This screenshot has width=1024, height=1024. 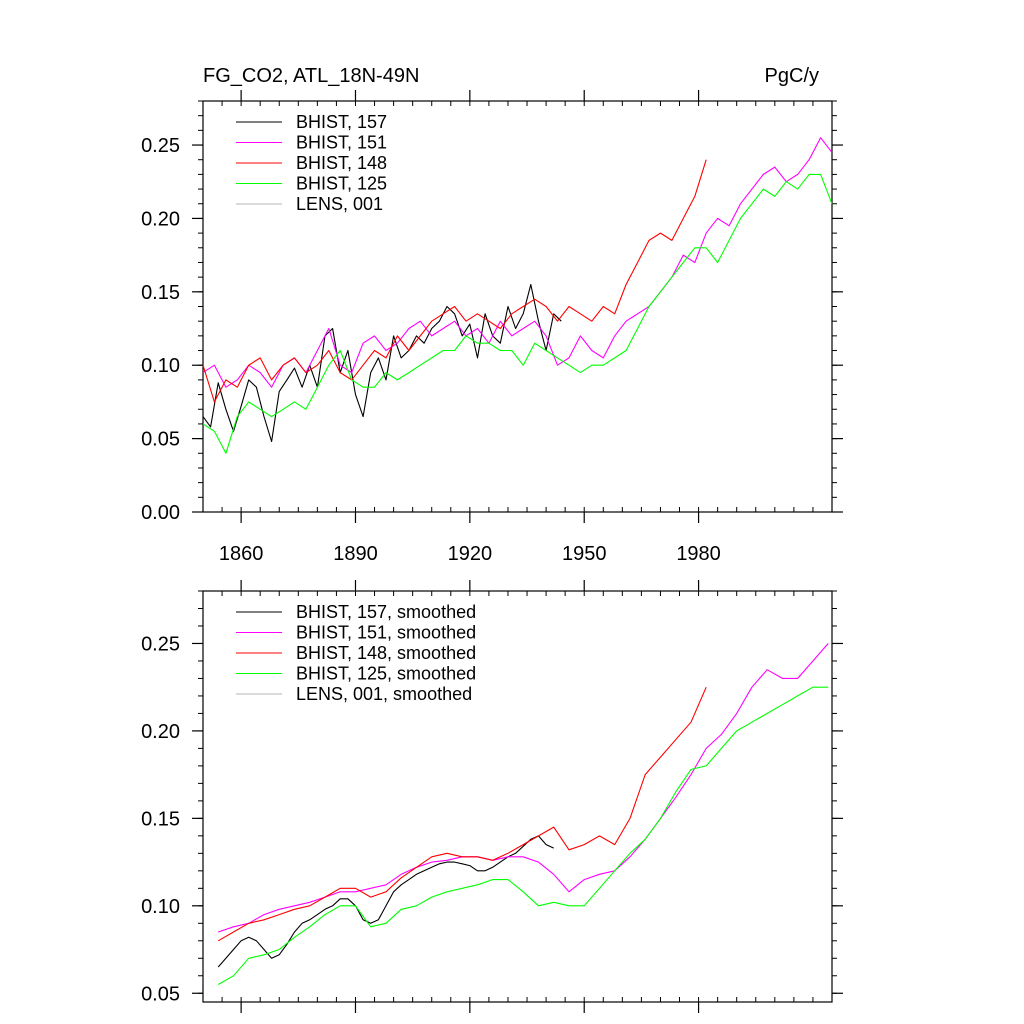 I want to click on top-legend-label: LENS, 001, so click(x=339, y=204).